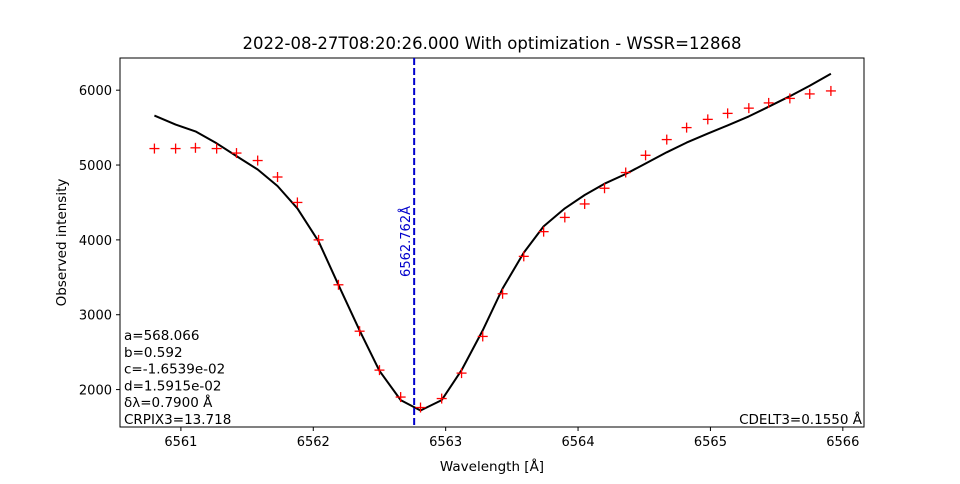 This screenshot has height=484, width=960. I want to click on y-axis-ticks: 2000 3000 4000 5000 6000, so click(99, 241).